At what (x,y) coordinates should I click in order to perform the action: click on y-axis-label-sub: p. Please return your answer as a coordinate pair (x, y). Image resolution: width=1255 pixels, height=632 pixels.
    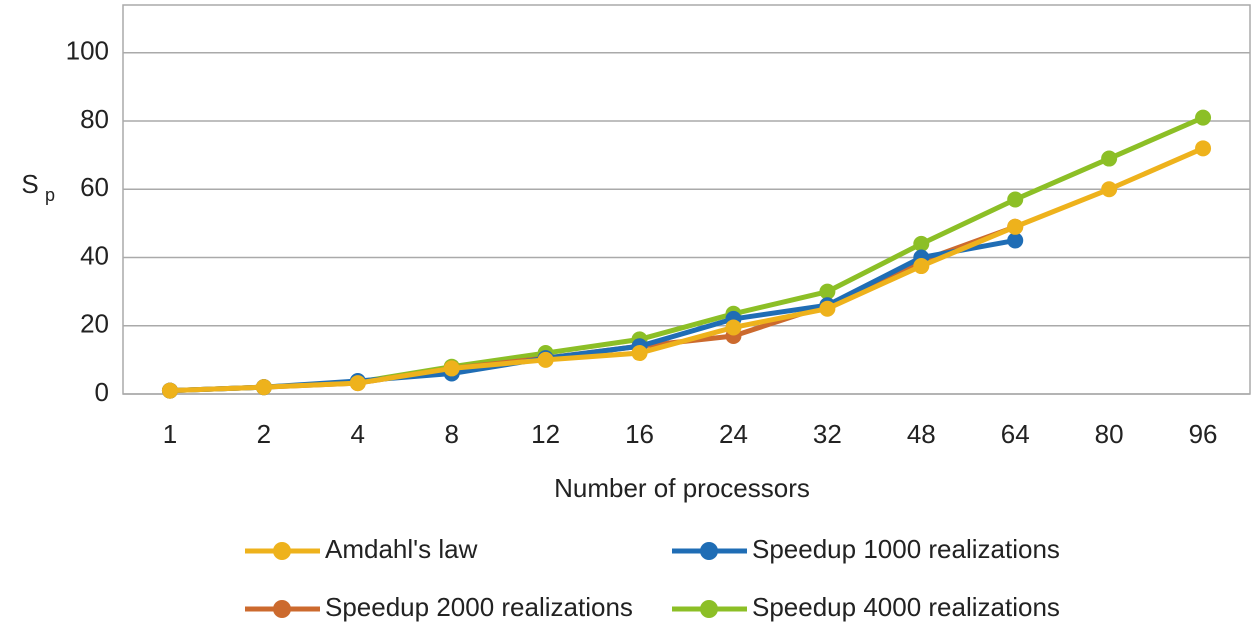
    Looking at the image, I should click on (50, 195).